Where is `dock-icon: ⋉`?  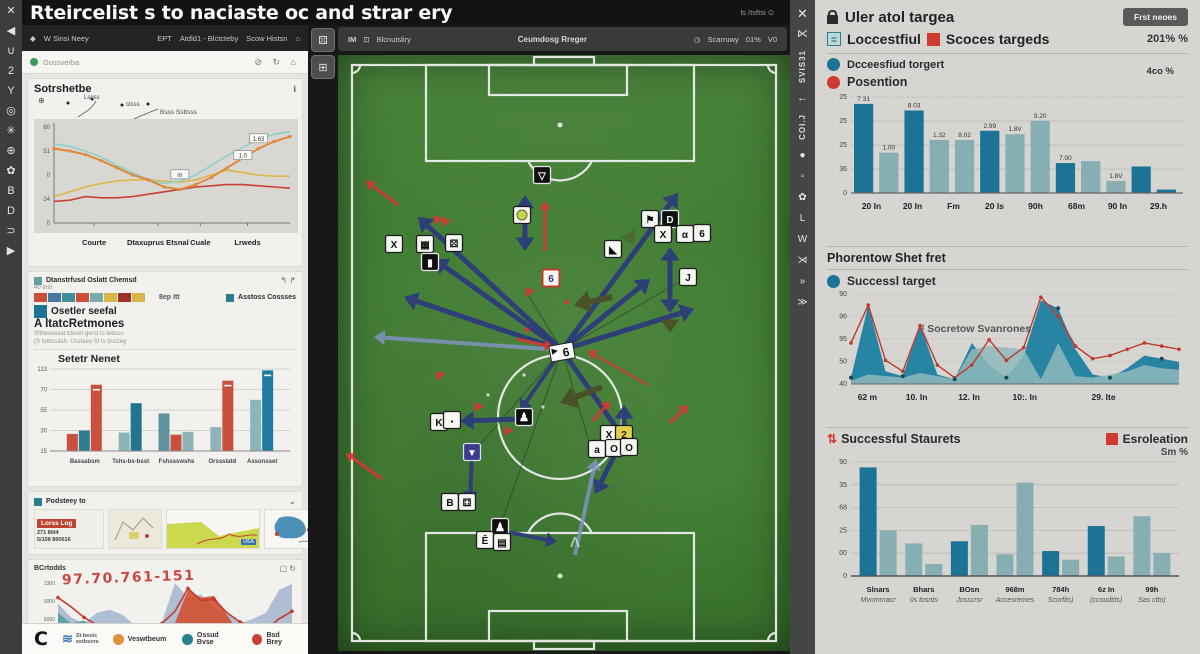 dock-icon: ⋉ is located at coordinates (802, 34).